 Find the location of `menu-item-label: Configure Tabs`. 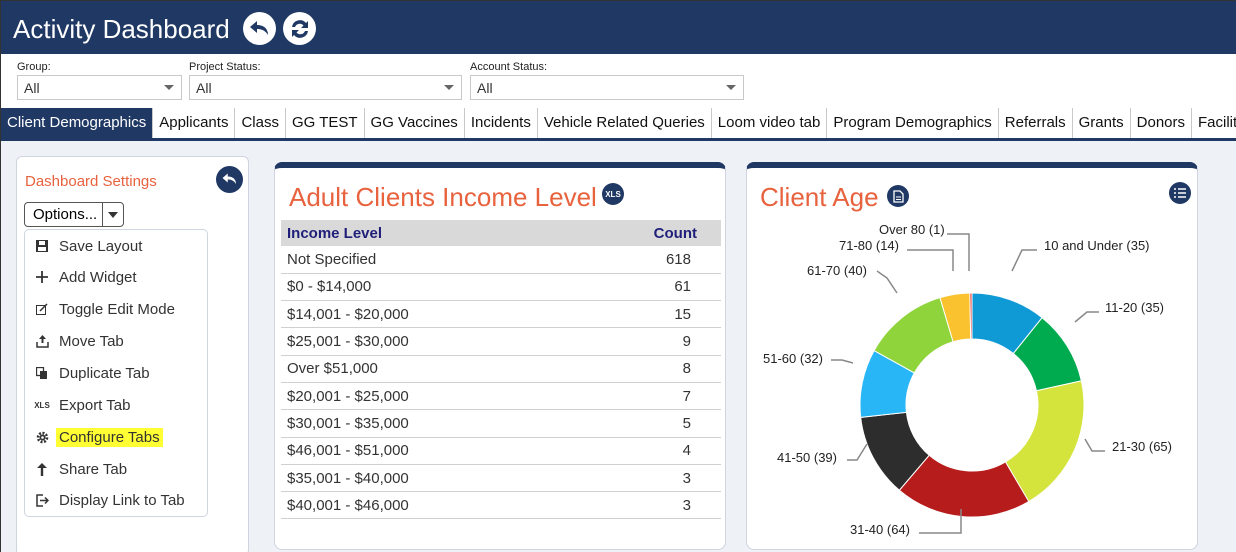

menu-item-label: Configure Tabs is located at coordinates (109, 437).